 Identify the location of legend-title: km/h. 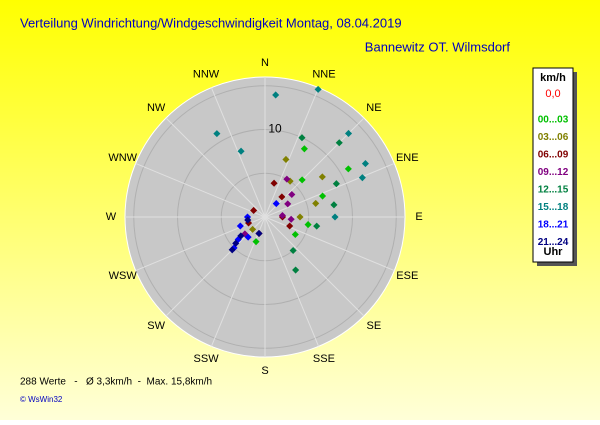
(553, 78).